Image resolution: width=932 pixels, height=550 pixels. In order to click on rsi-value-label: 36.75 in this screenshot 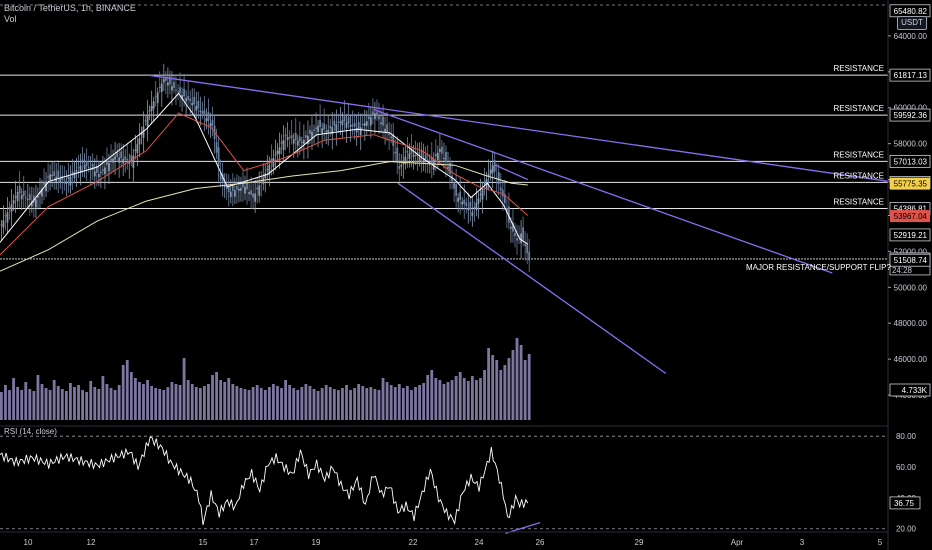, I will do `click(904, 503)`.